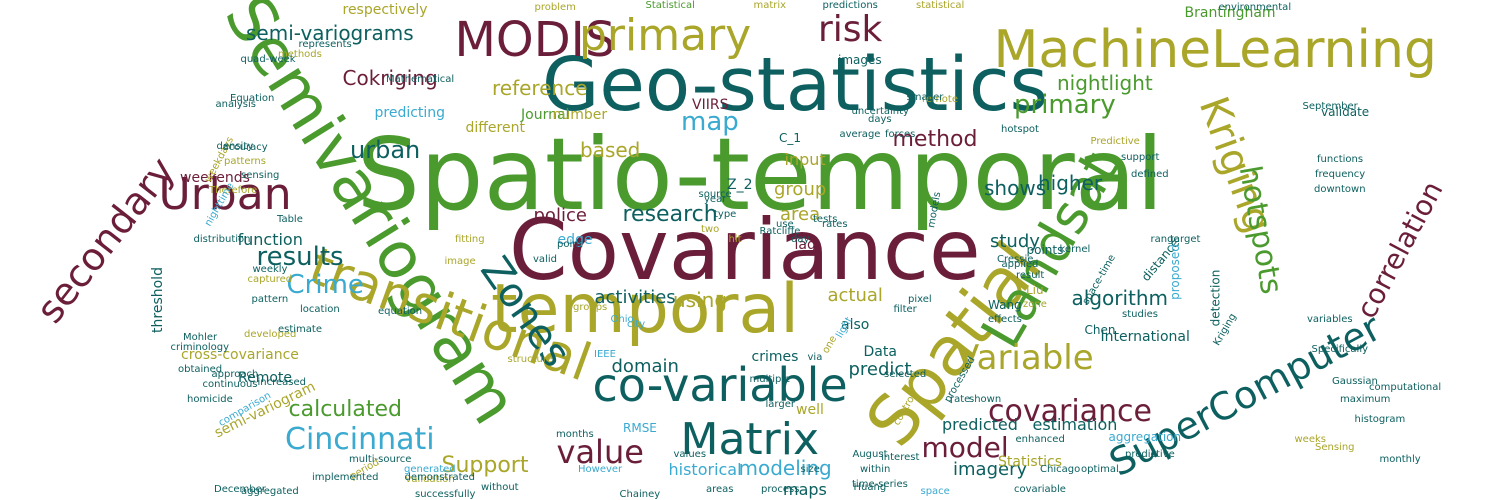 This screenshot has height=500, width=1500. Describe the element at coordinates (245, 147) in the screenshot. I see `word-cloud-word: accuracy` at that location.